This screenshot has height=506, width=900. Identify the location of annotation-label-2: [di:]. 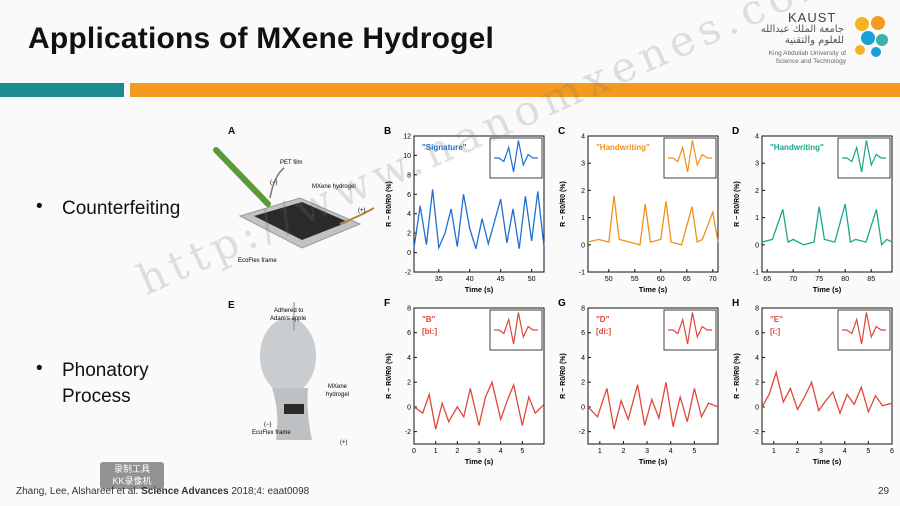
(603, 331).